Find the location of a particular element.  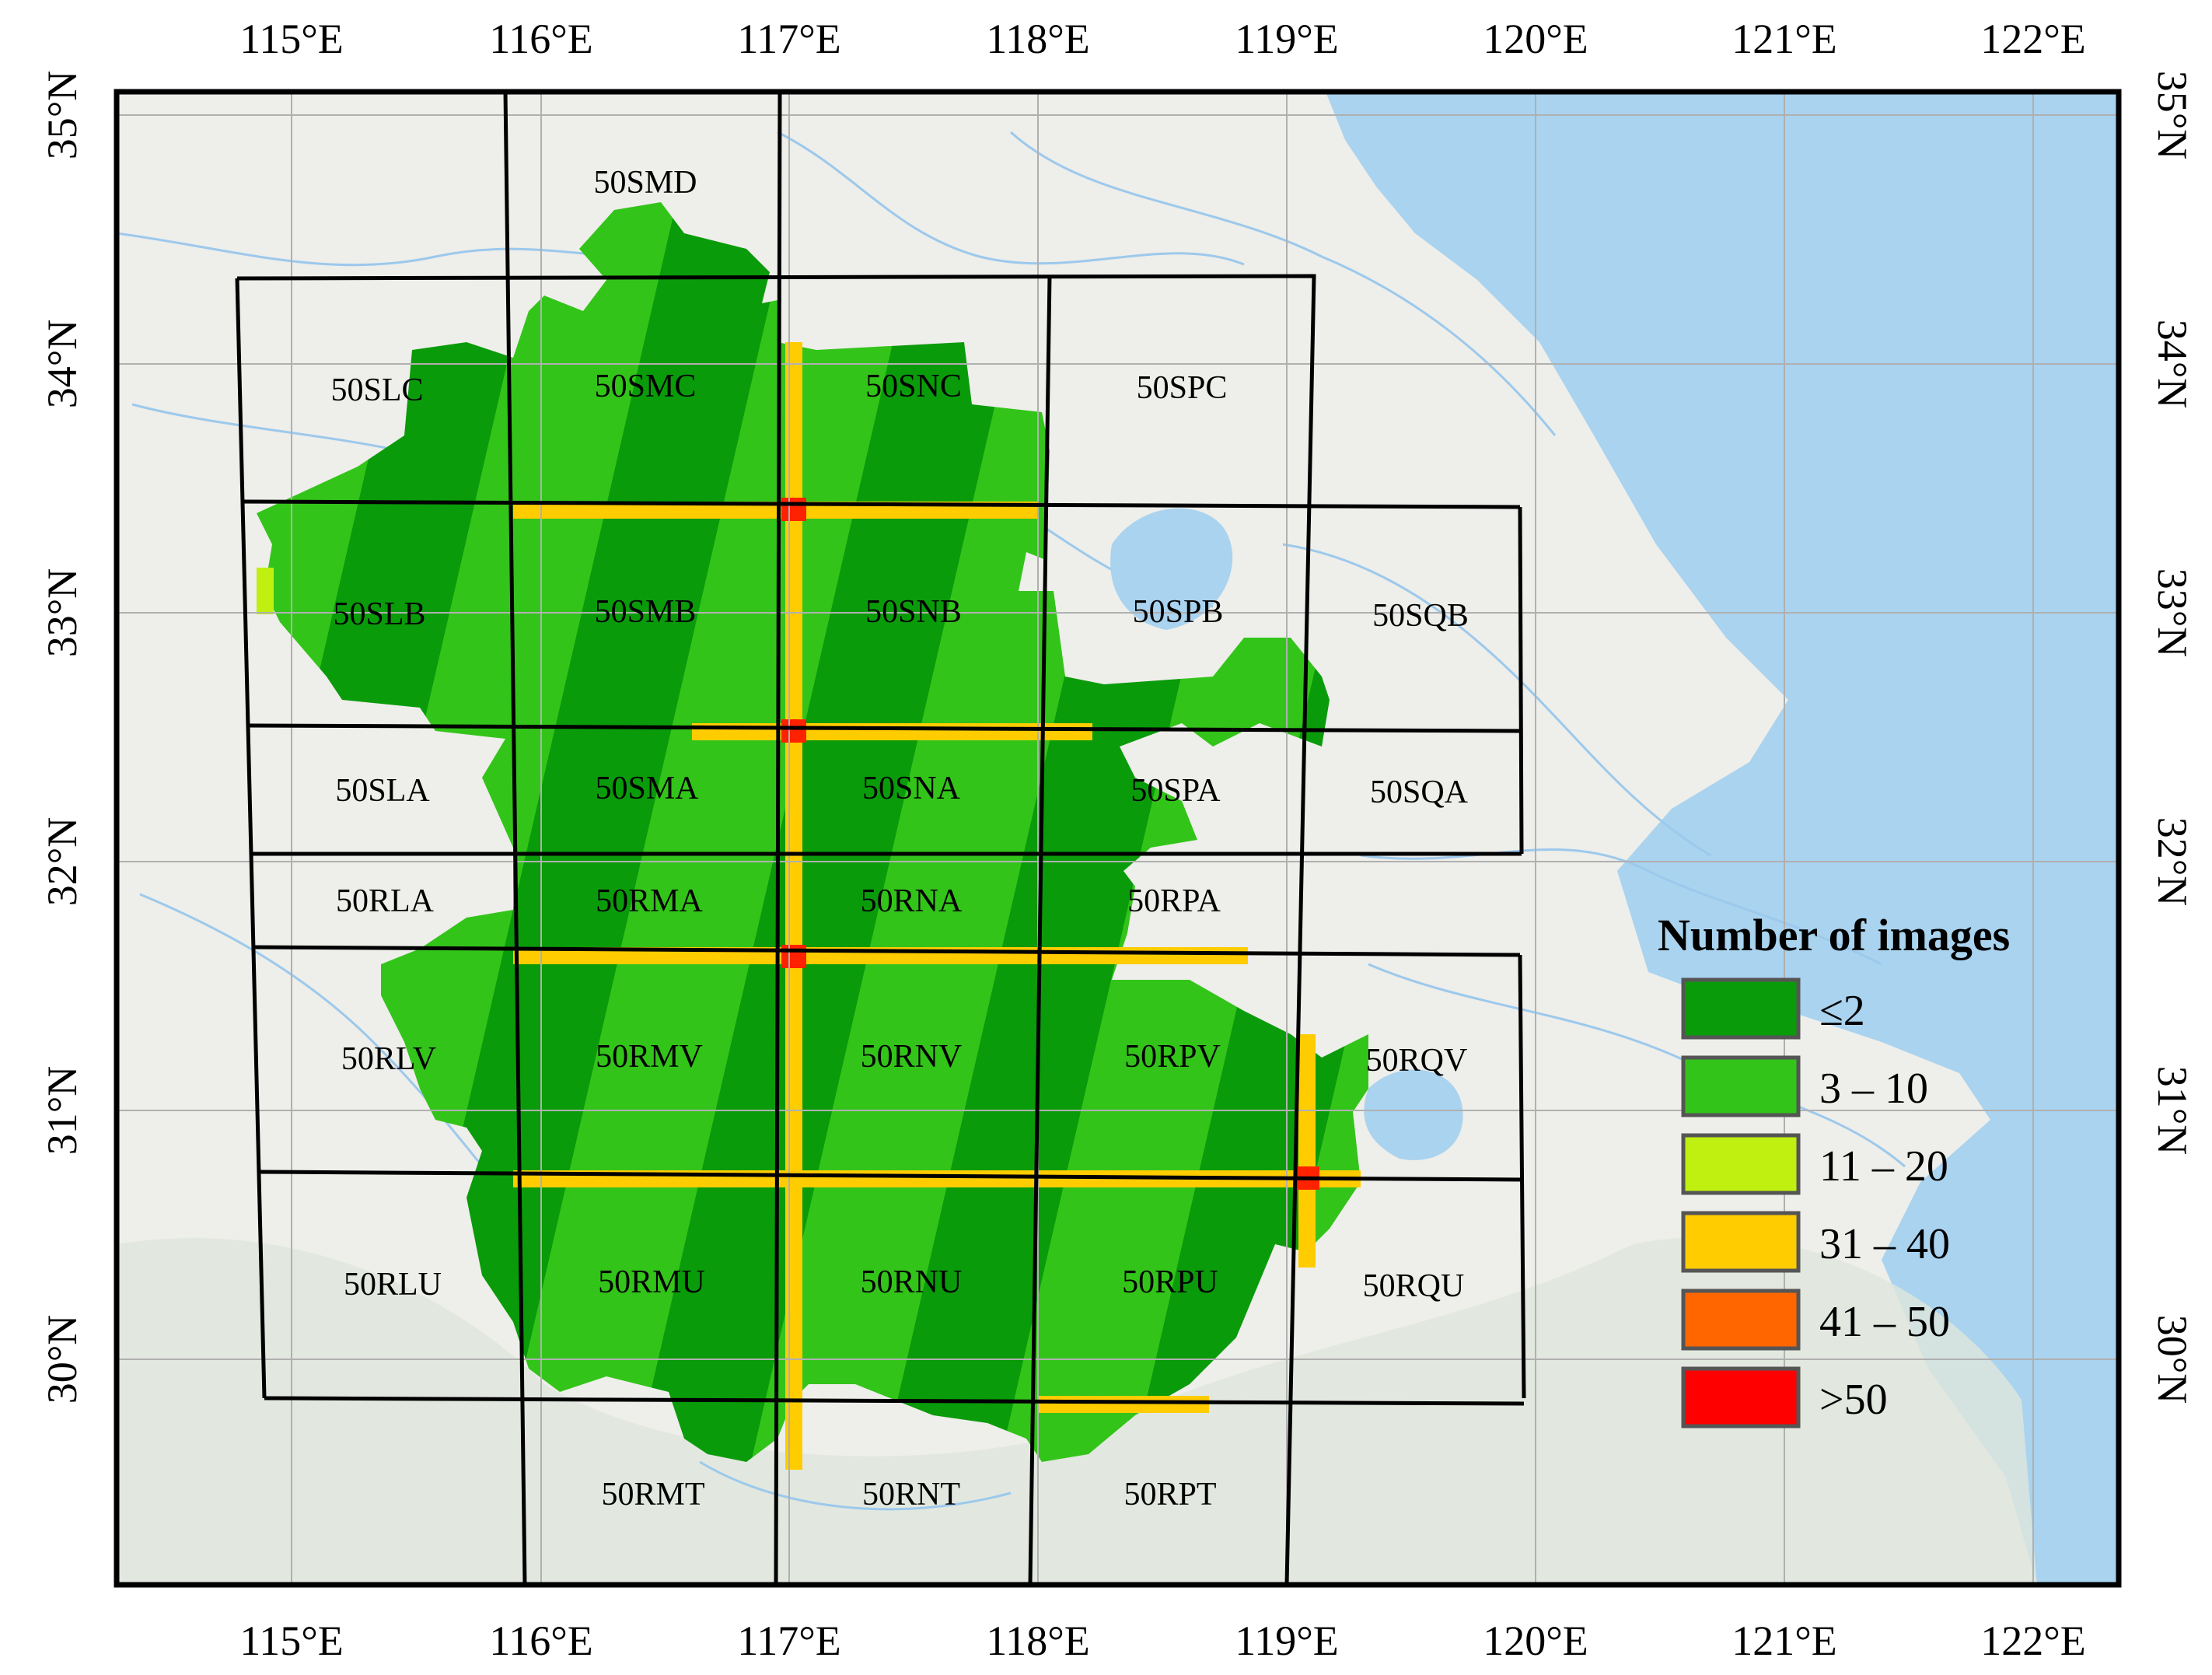

tile-label: 50SNB is located at coordinates (913, 612).